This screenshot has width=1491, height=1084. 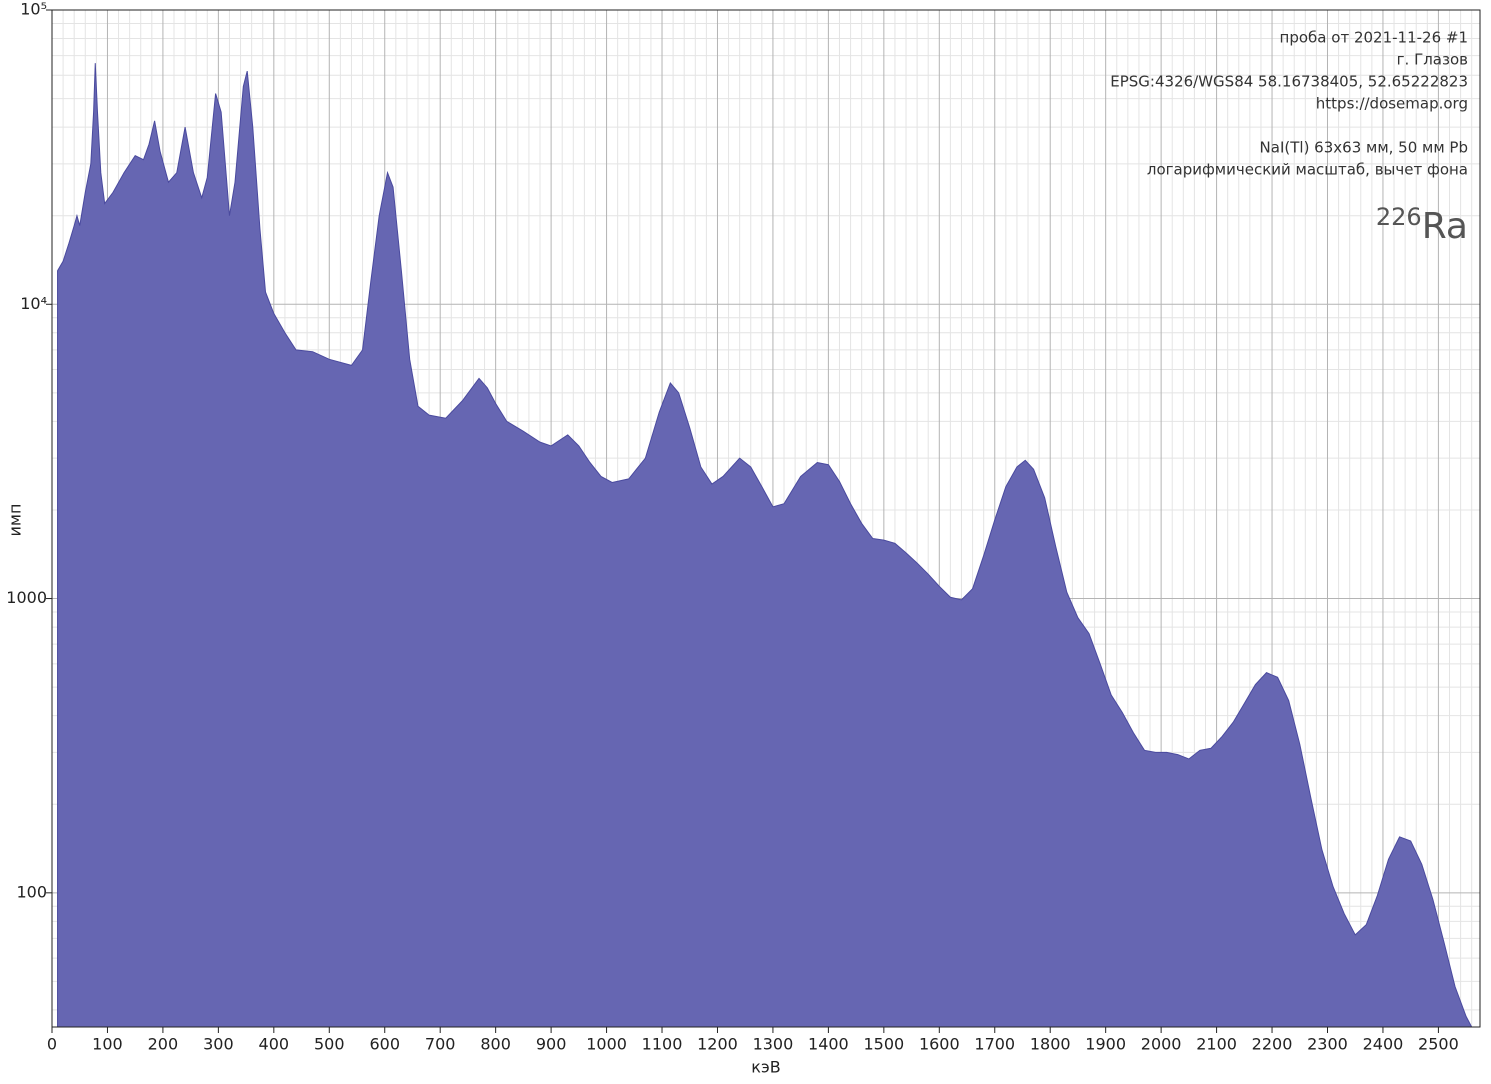 What do you see at coordinates (1272, 1044) in the screenshot?
I see `x-tick-label: 2200` at bounding box center [1272, 1044].